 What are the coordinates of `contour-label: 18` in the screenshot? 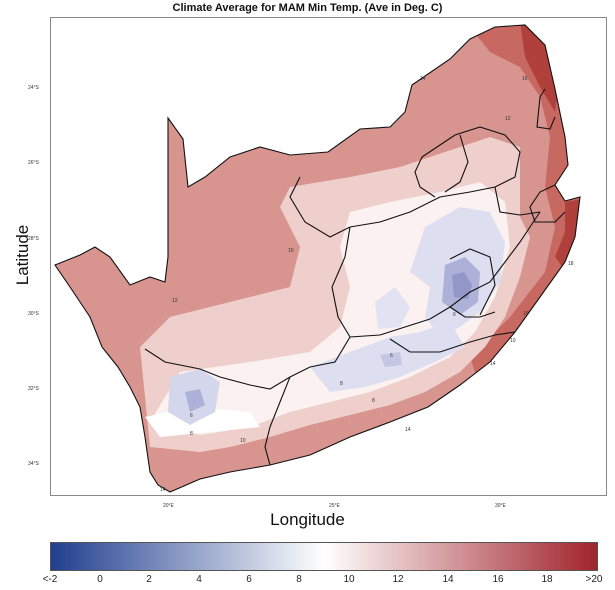 It's located at (571, 264).